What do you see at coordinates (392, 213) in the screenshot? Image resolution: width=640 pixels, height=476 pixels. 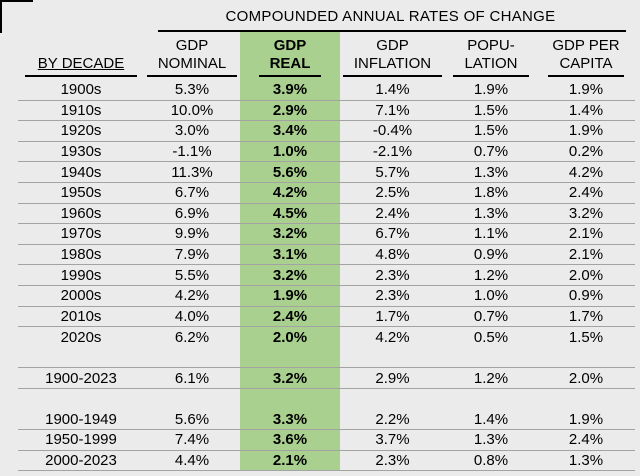 I see `value-cell-gdp-inflation: 2.4%` at bounding box center [392, 213].